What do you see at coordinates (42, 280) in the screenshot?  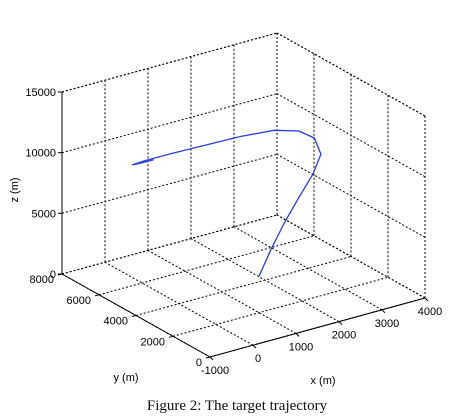 I see `y-tick-label: 8000` at bounding box center [42, 280].